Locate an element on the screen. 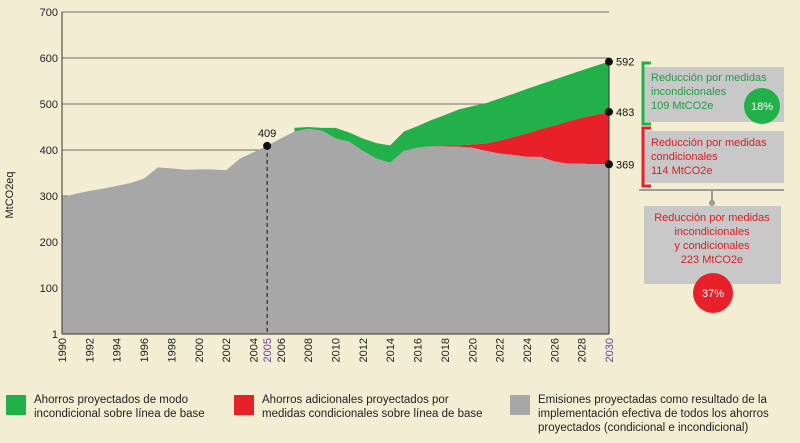 This screenshot has width=800, height=443. y-tick-label: 100 is located at coordinates (49, 289).